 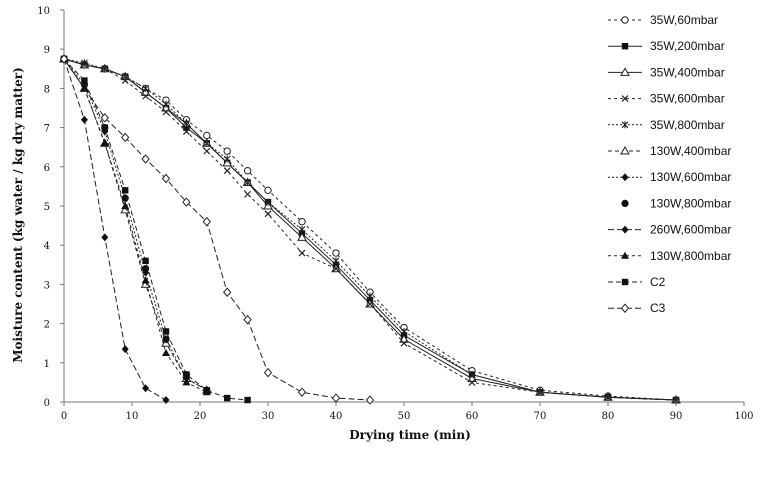 What do you see at coordinates (637, 308) in the screenshot?
I see `legend-item: C3` at bounding box center [637, 308].